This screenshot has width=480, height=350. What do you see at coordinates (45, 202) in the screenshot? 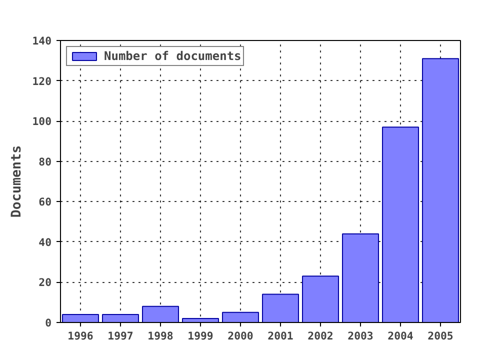
I see `y-tick-label: 60` at bounding box center [45, 202].